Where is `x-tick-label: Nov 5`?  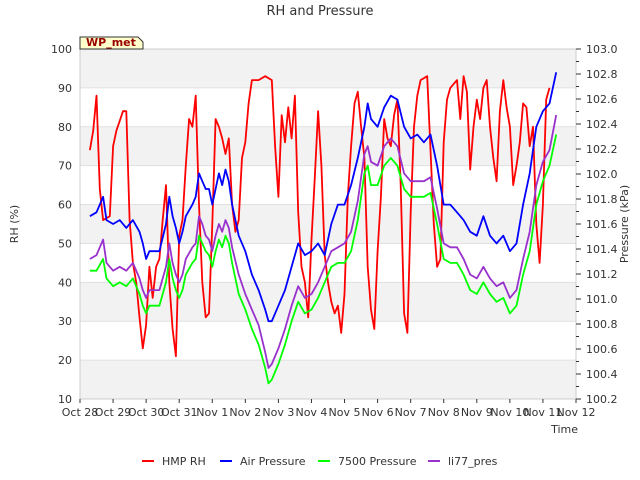 x-tick-label: Nov 5 is located at coordinates (345, 412).